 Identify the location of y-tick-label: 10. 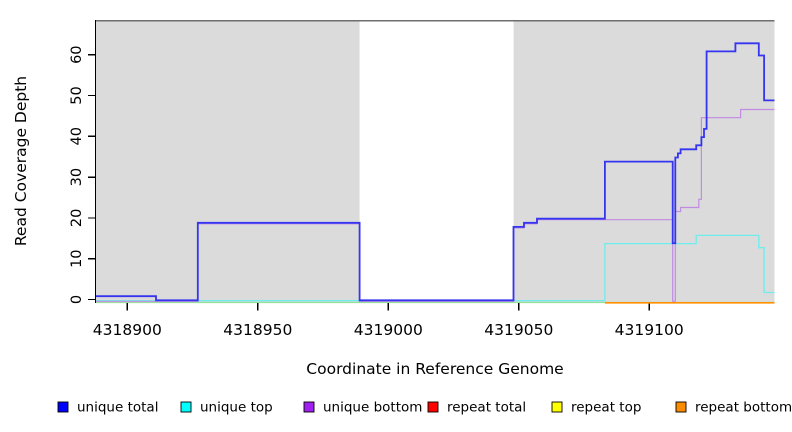
(77, 258).